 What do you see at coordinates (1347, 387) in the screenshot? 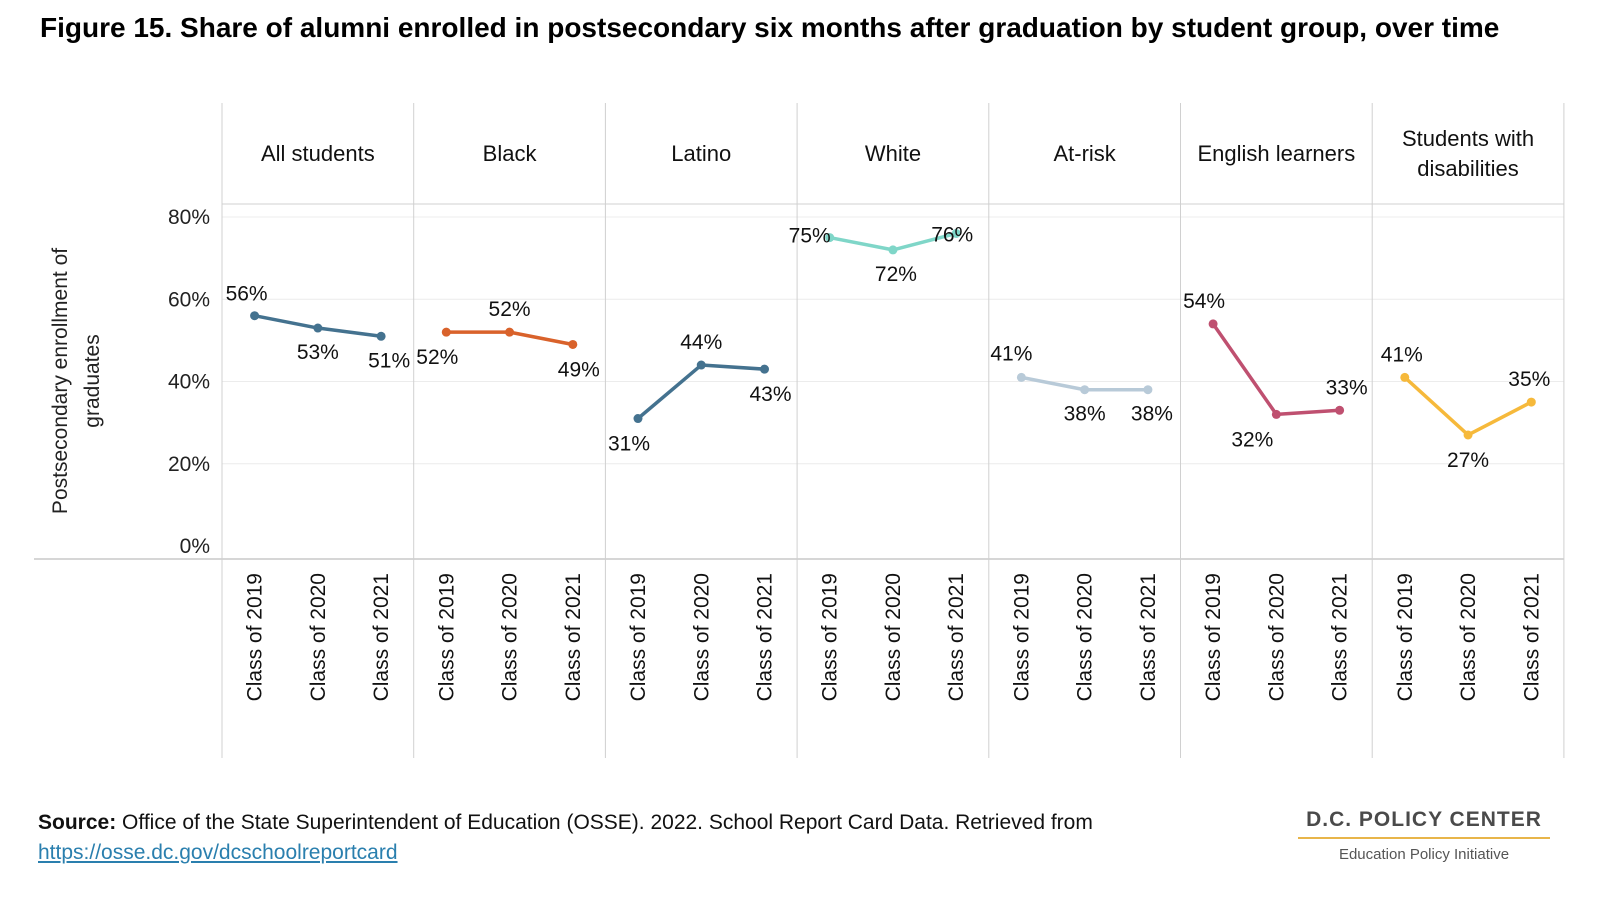
I see `data-label: 33%` at bounding box center [1347, 387].